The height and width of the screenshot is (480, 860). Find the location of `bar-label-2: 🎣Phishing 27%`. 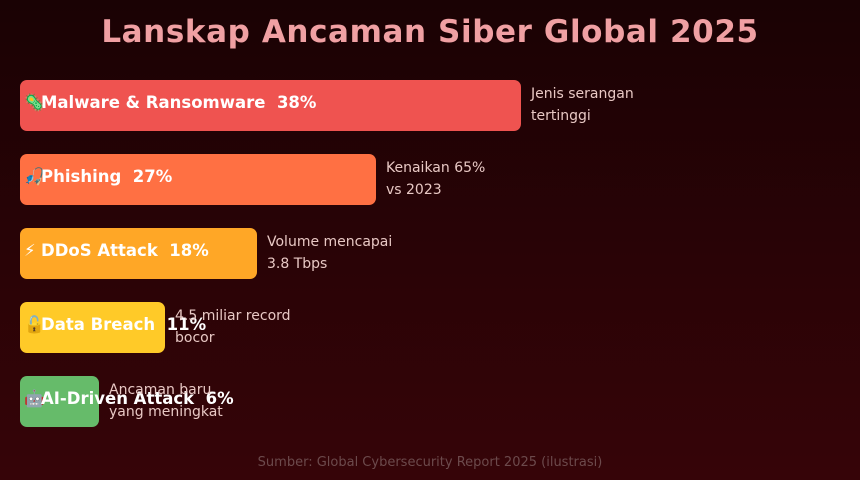

bar-label-2: 🎣Phishing 27% is located at coordinates (98, 177).